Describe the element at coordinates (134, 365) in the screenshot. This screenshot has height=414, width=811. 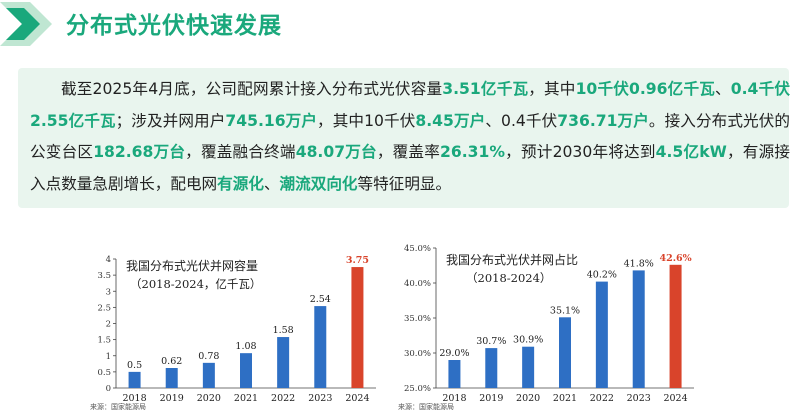
I see `data-label: 0.5` at that location.